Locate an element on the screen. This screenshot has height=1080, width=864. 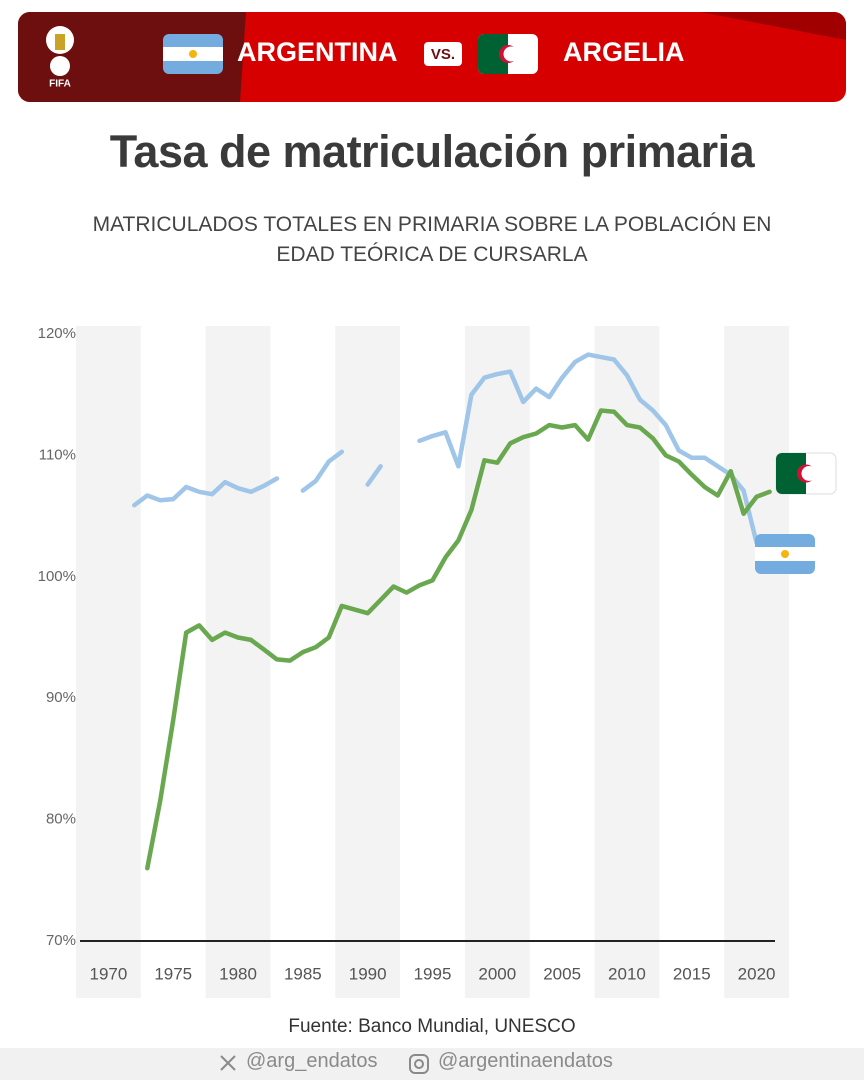
flag-argentina is located at coordinates (193, 54).